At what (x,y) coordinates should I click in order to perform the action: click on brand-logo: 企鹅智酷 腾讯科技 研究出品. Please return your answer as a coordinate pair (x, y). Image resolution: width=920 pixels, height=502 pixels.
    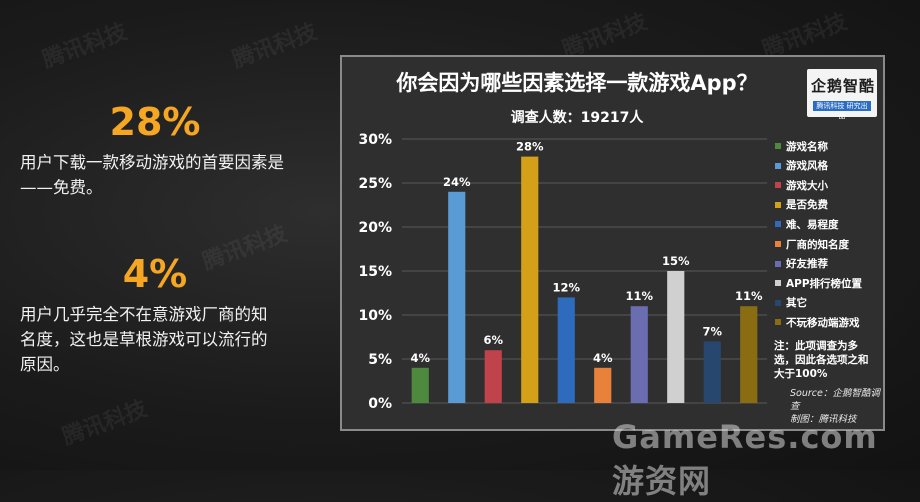
    Looking at the image, I should click on (842, 94).